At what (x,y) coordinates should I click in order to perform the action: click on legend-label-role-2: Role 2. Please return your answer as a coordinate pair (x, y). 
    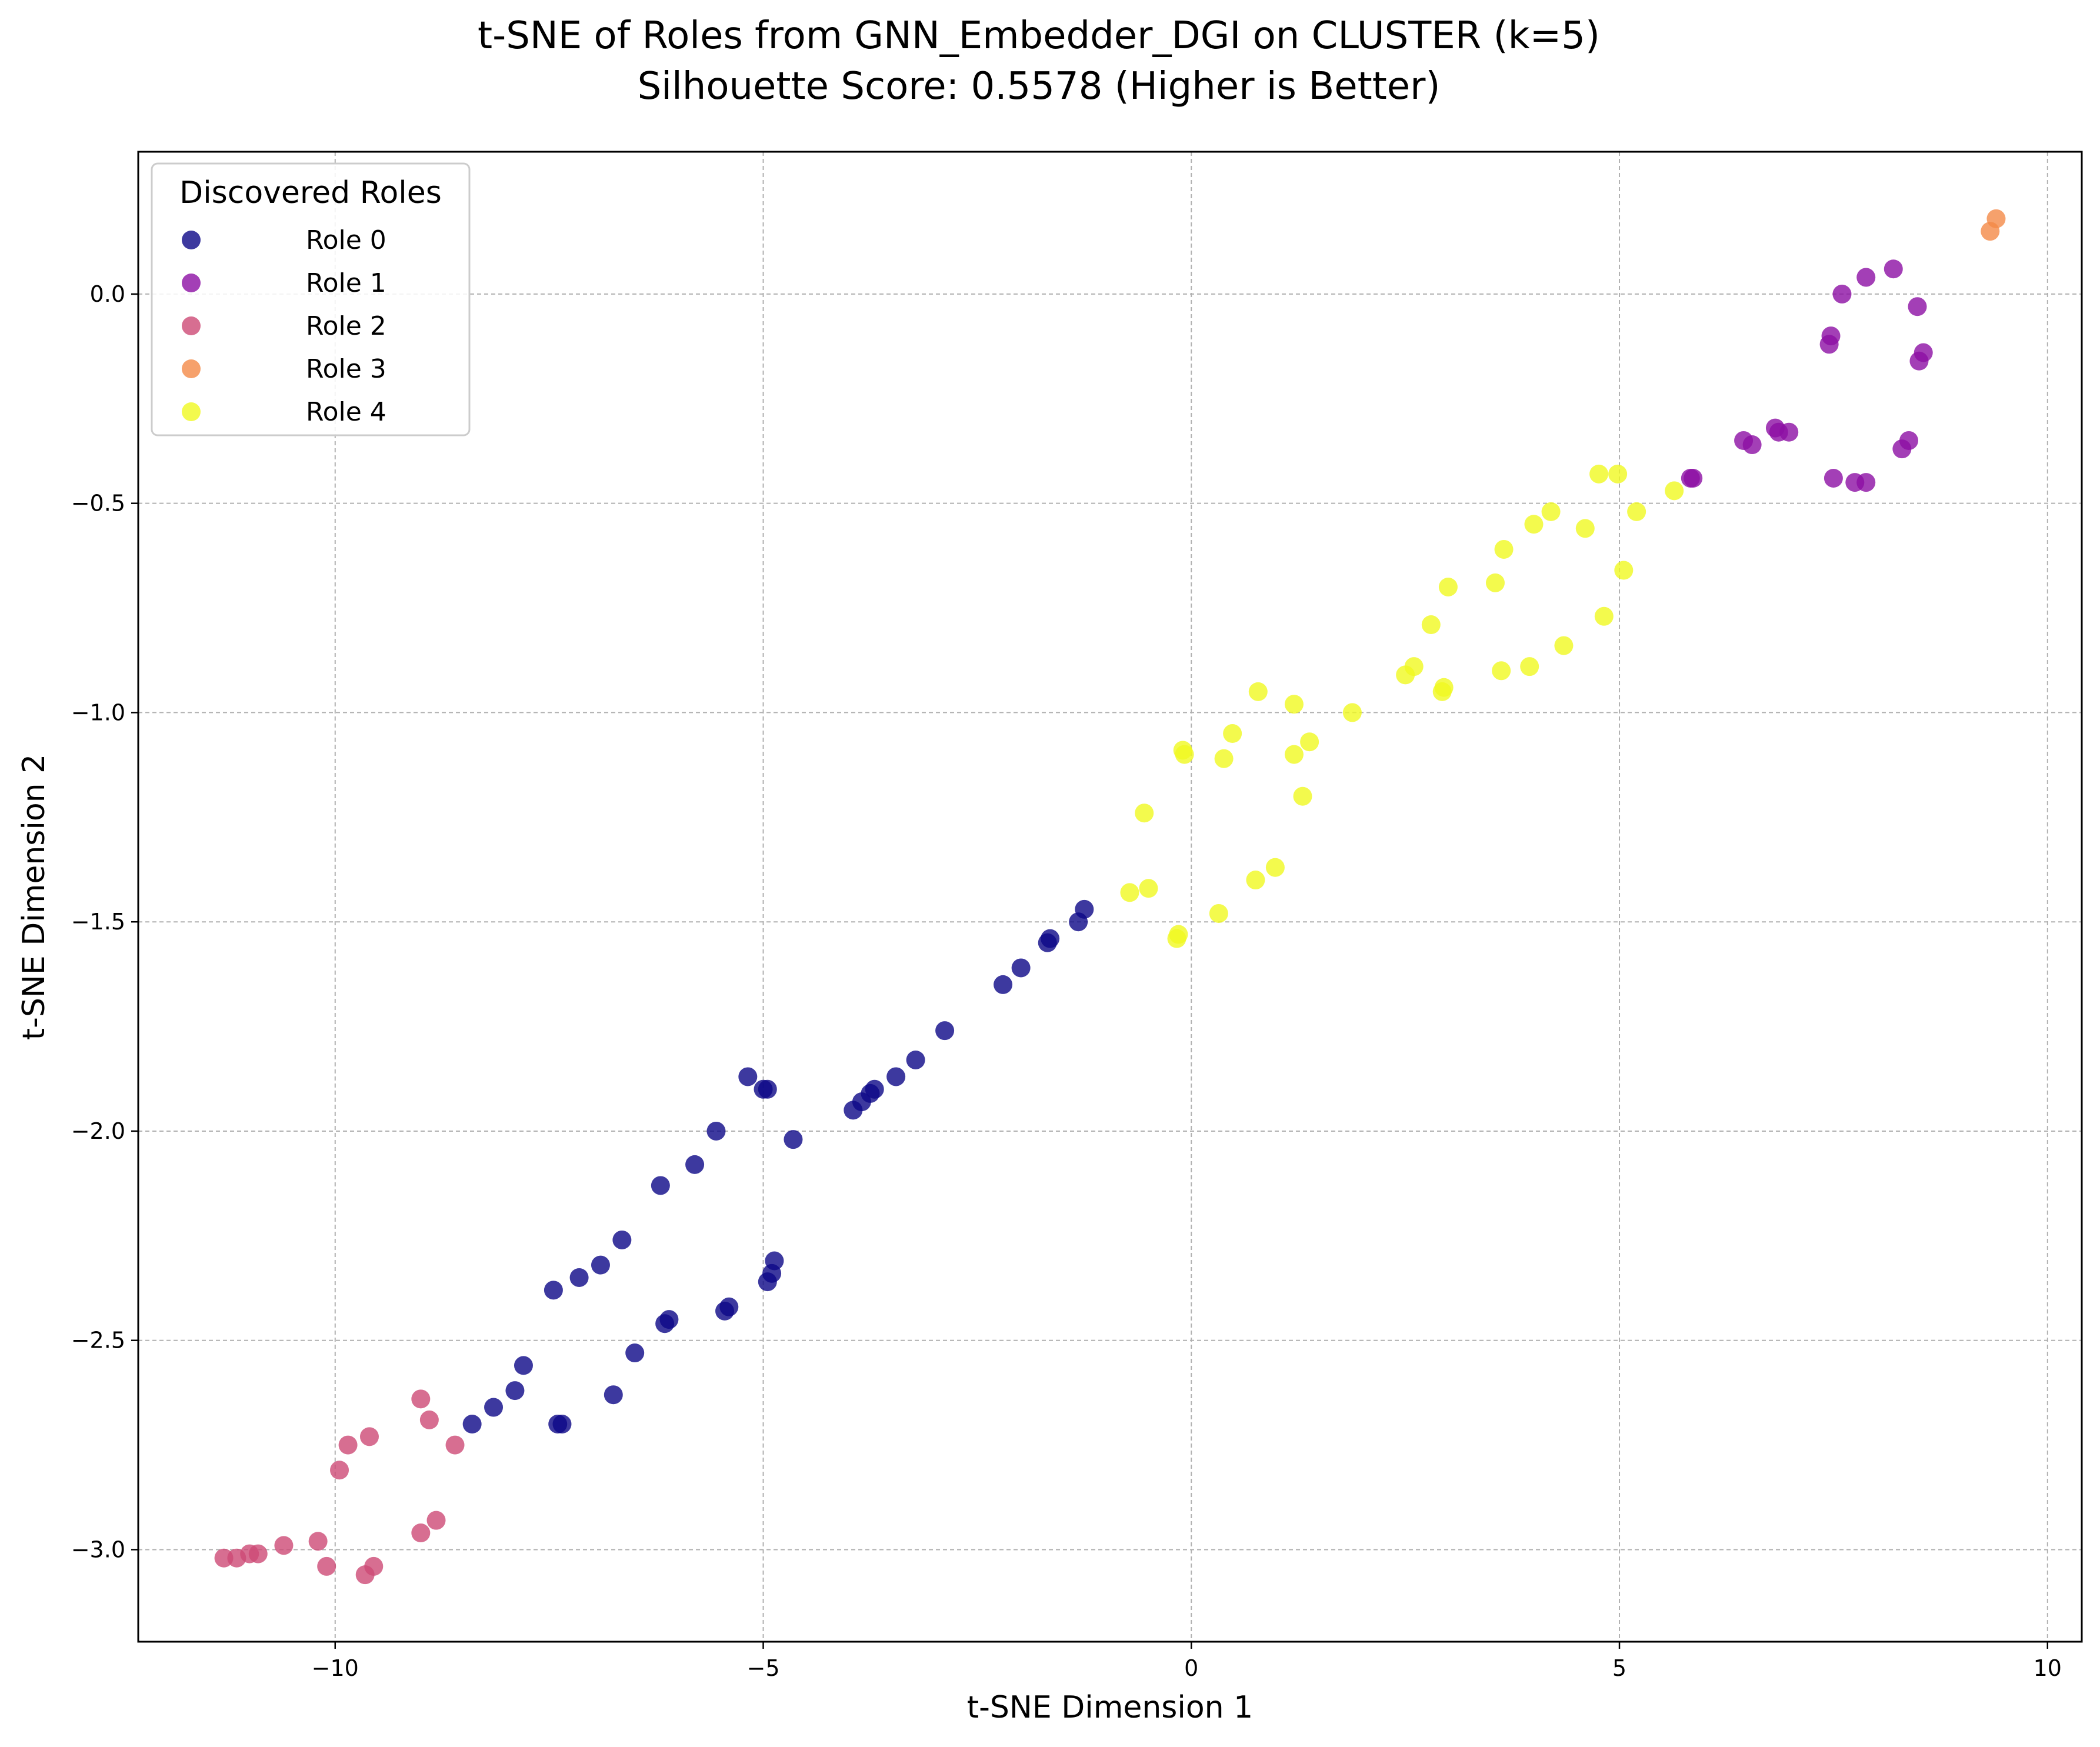
    Looking at the image, I should click on (346, 326).